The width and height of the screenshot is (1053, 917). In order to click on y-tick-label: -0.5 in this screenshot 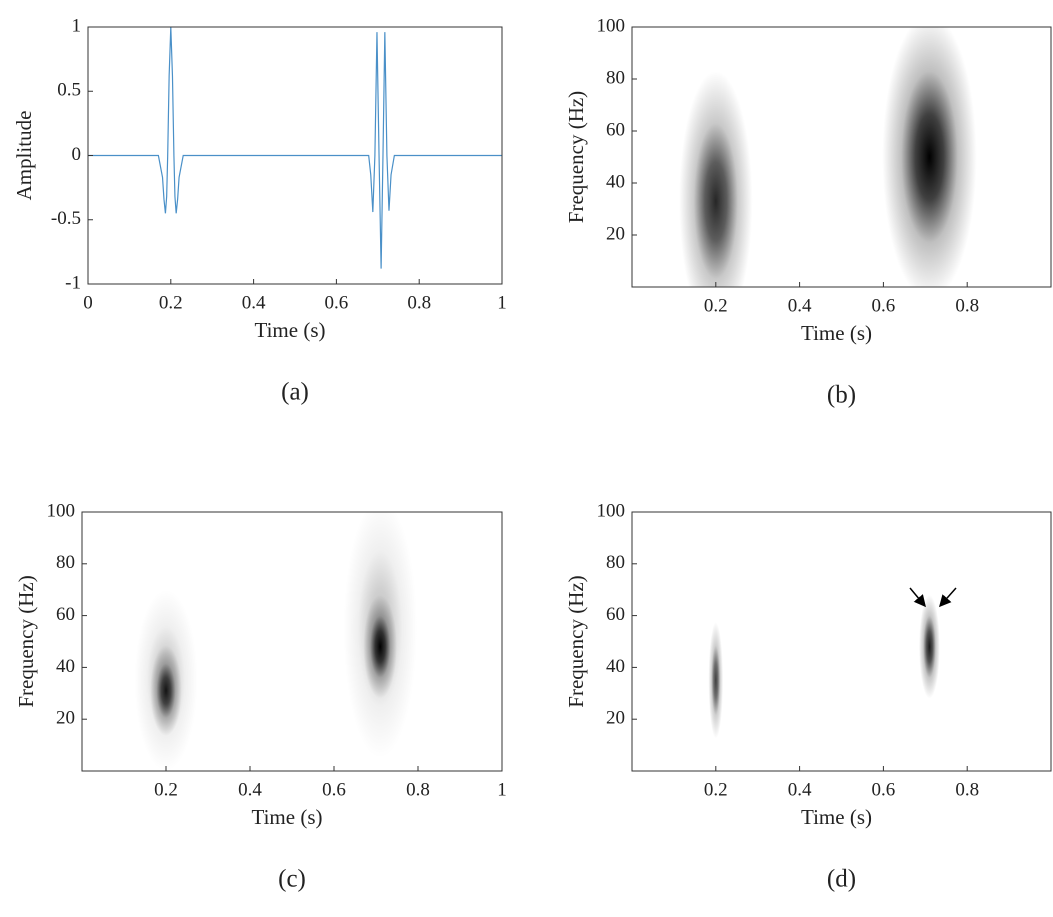, I will do `click(66, 218)`.